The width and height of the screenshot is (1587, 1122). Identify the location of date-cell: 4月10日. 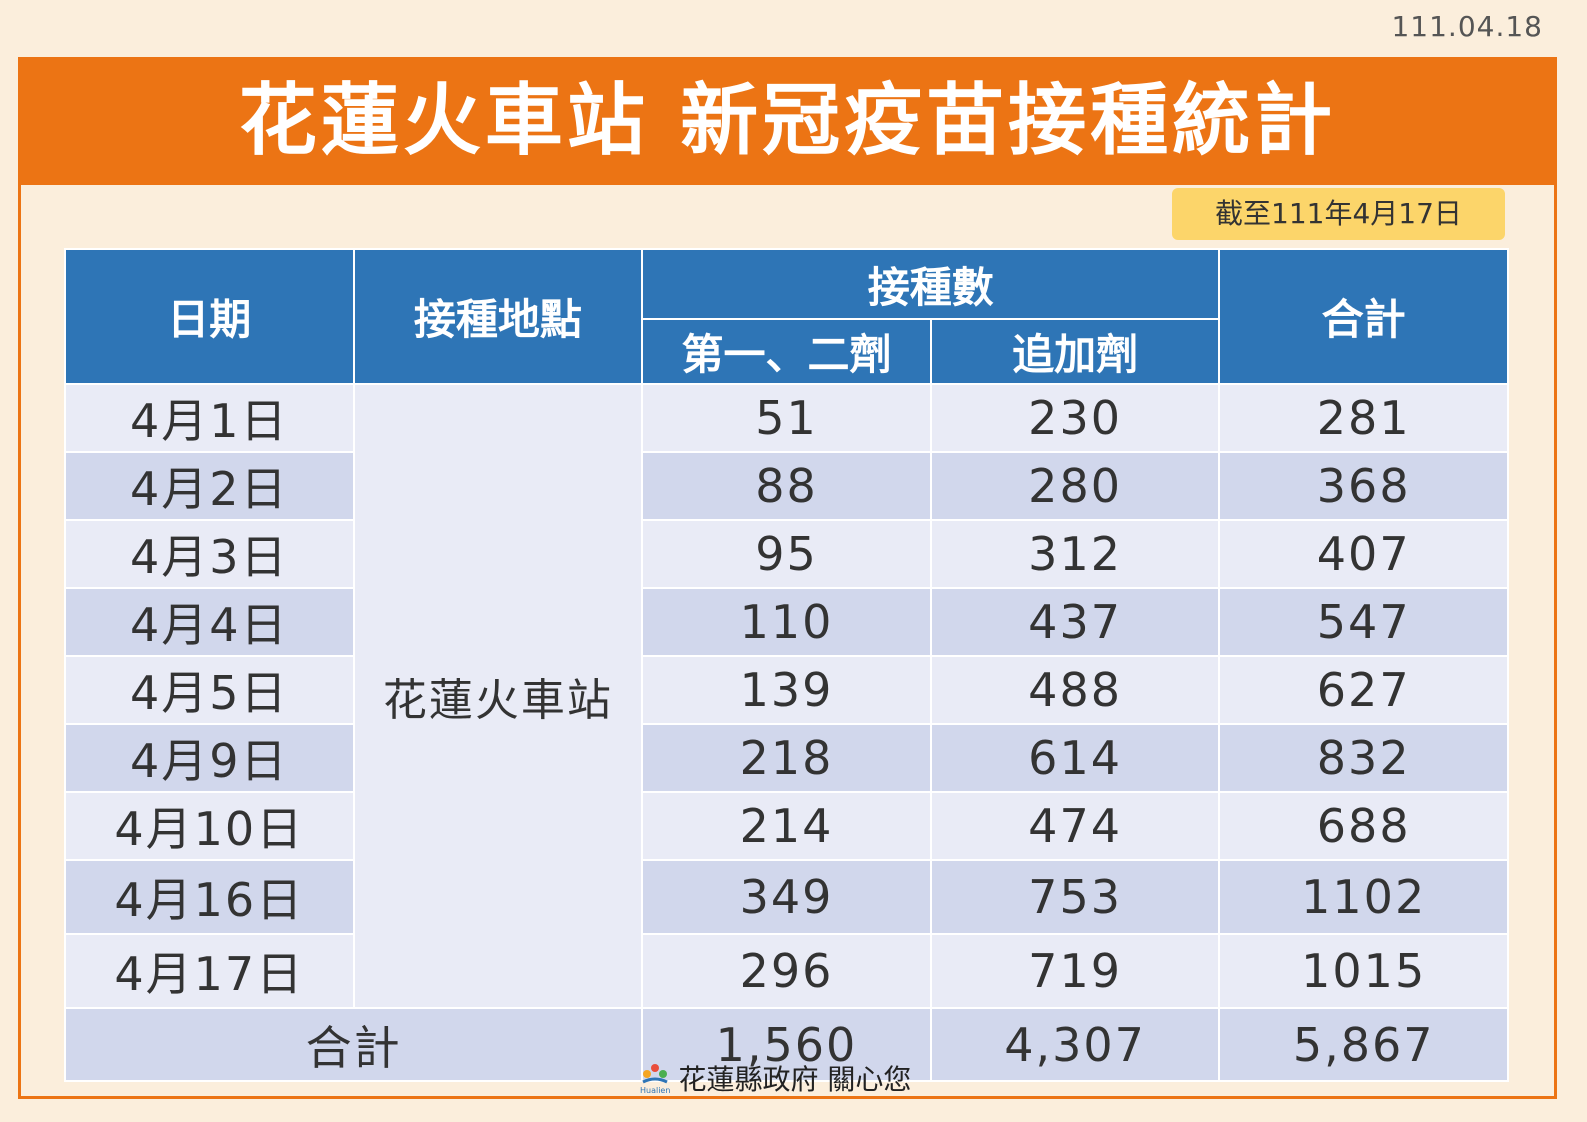
(209, 826).